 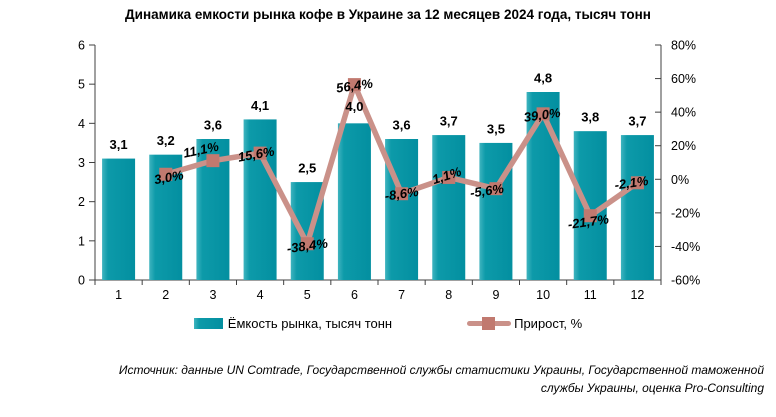 What do you see at coordinates (683, 46) in the screenshot?
I see `y-axis-right-label: 80%` at bounding box center [683, 46].